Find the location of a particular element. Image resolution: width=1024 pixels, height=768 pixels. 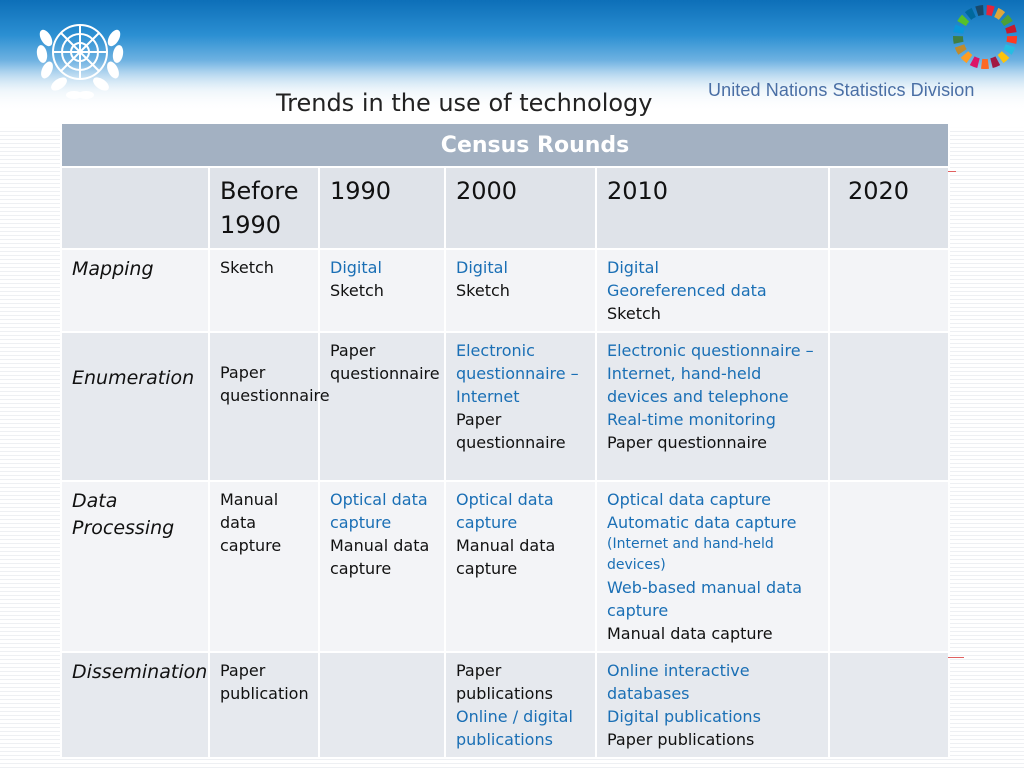

cell-text: Paper publication is located at coordinates (264, 682).